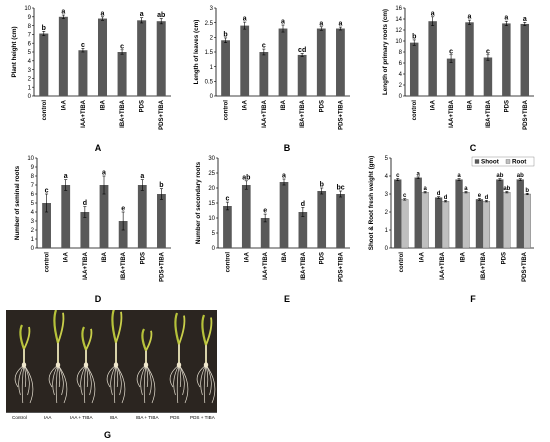 This screenshot has height=442, width=550. What do you see at coordinates (340, 188) in the screenshot?
I see `significance-letter: bc` at bounding box center [340, 188].